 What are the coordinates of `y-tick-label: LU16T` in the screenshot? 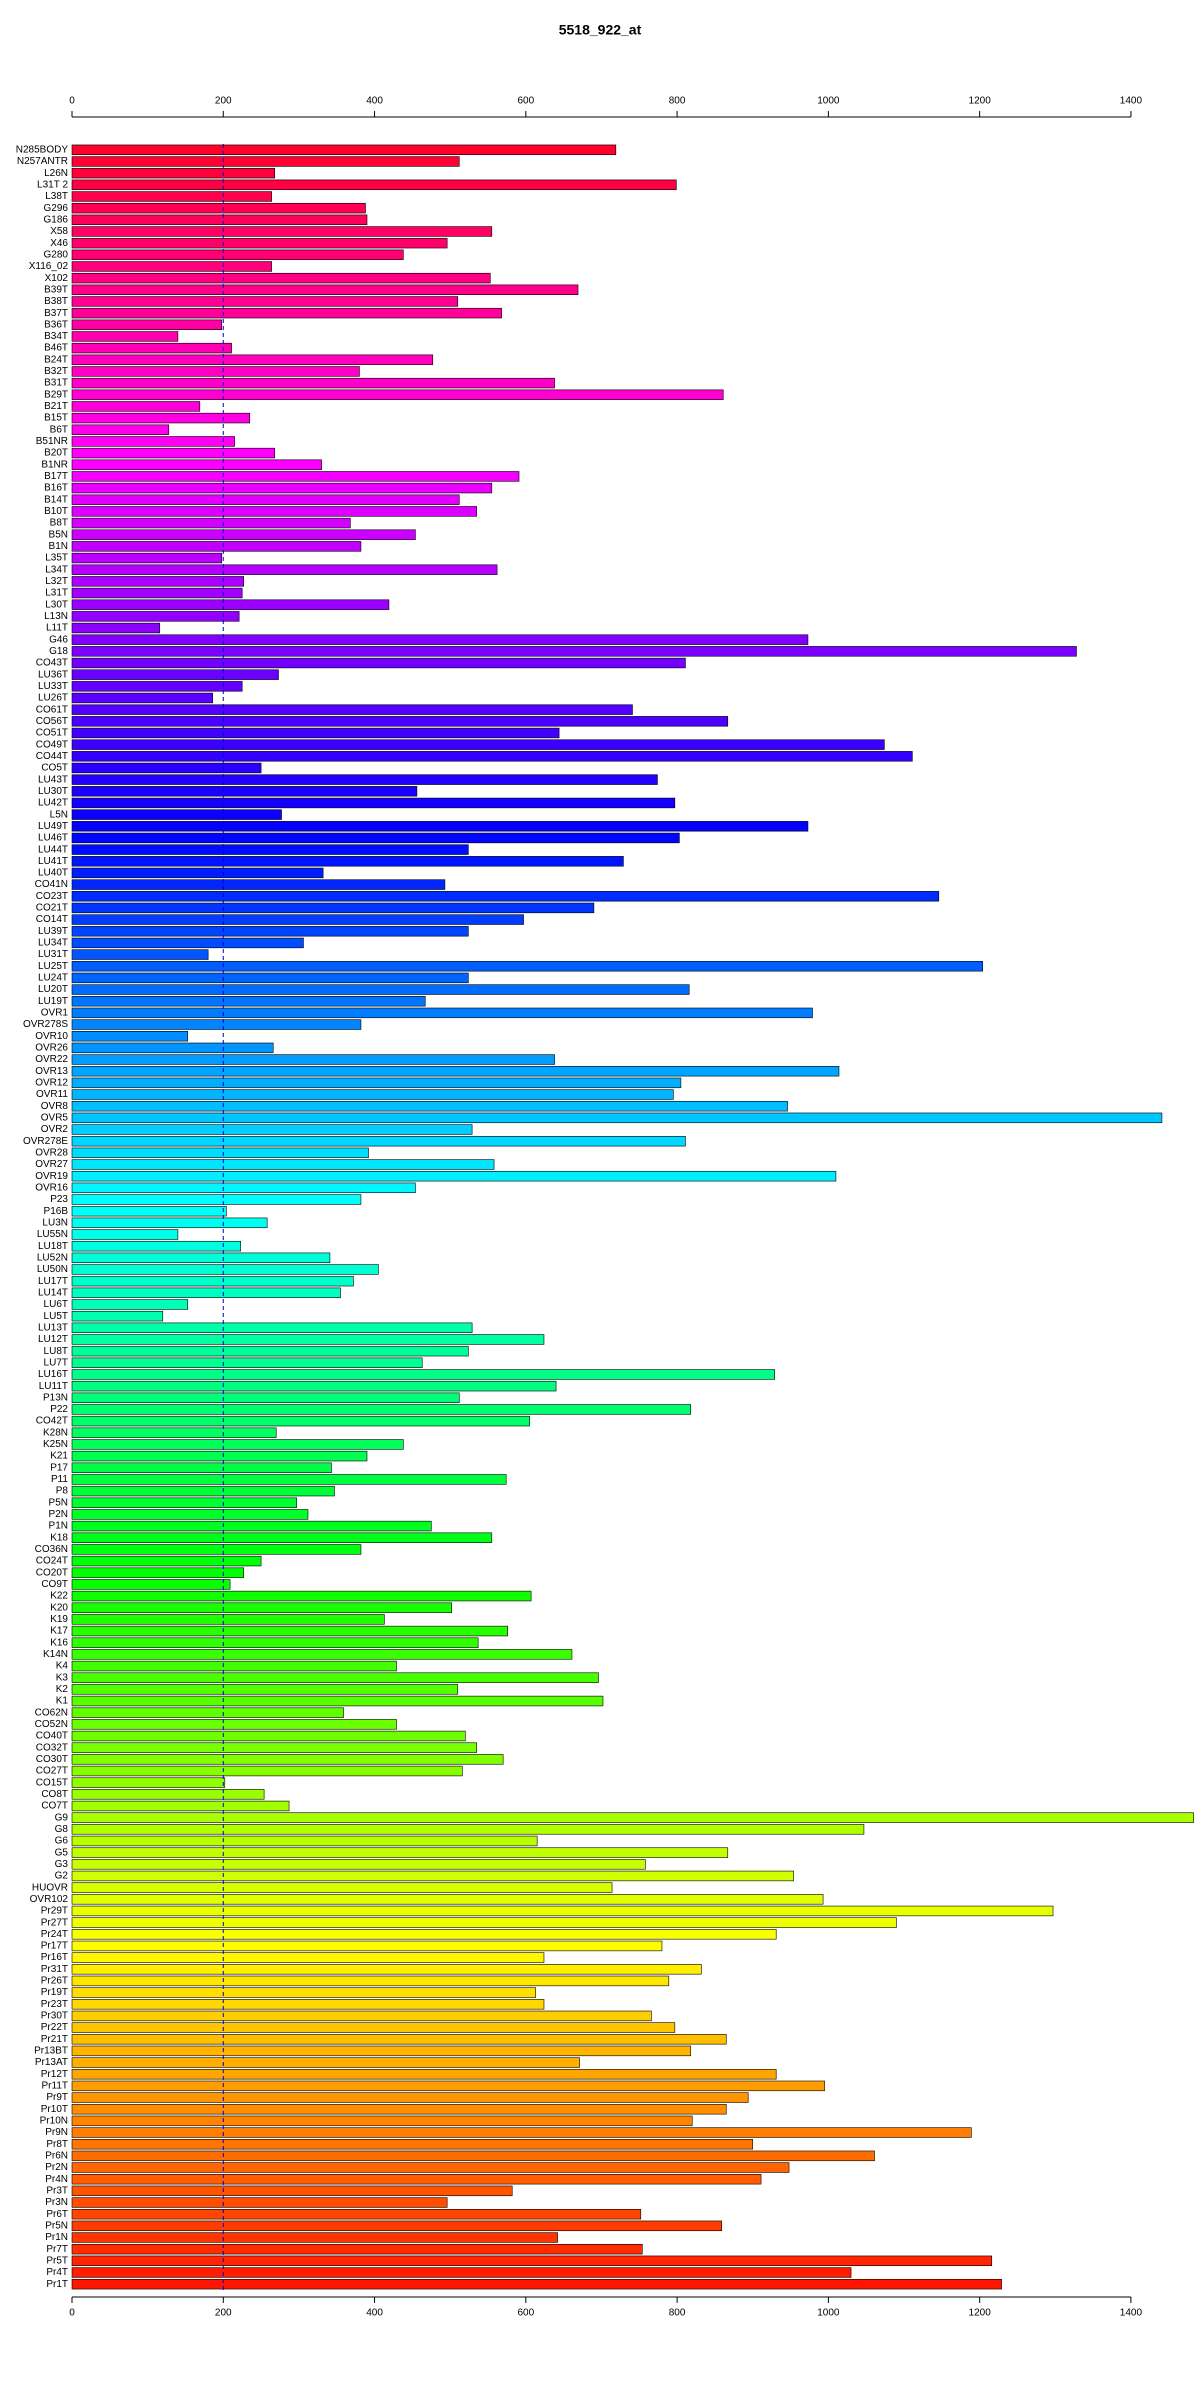 It's located at (53, 1374).